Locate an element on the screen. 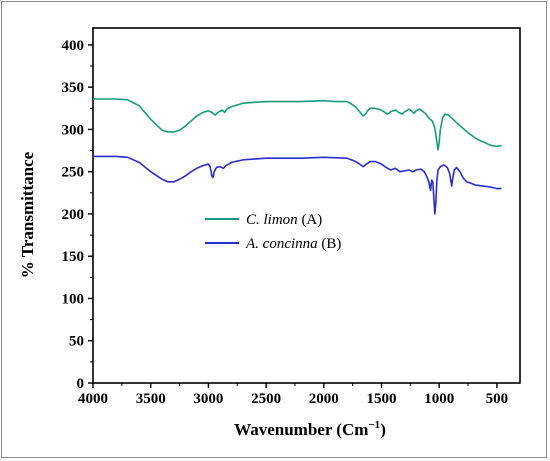  x-tick-label: 2000 is located at coordinates (324, 399).